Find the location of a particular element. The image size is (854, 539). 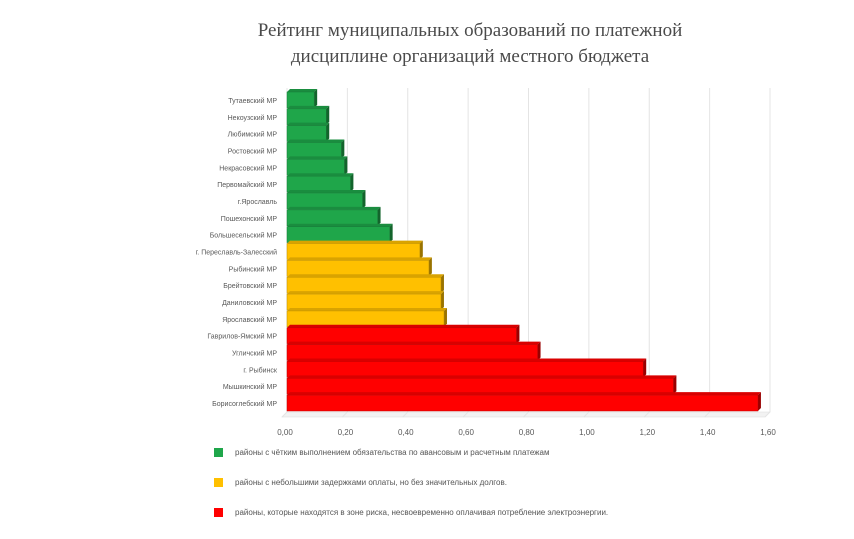

y-tick-label: Брейтовский МР is located at coordinates (250, 286).